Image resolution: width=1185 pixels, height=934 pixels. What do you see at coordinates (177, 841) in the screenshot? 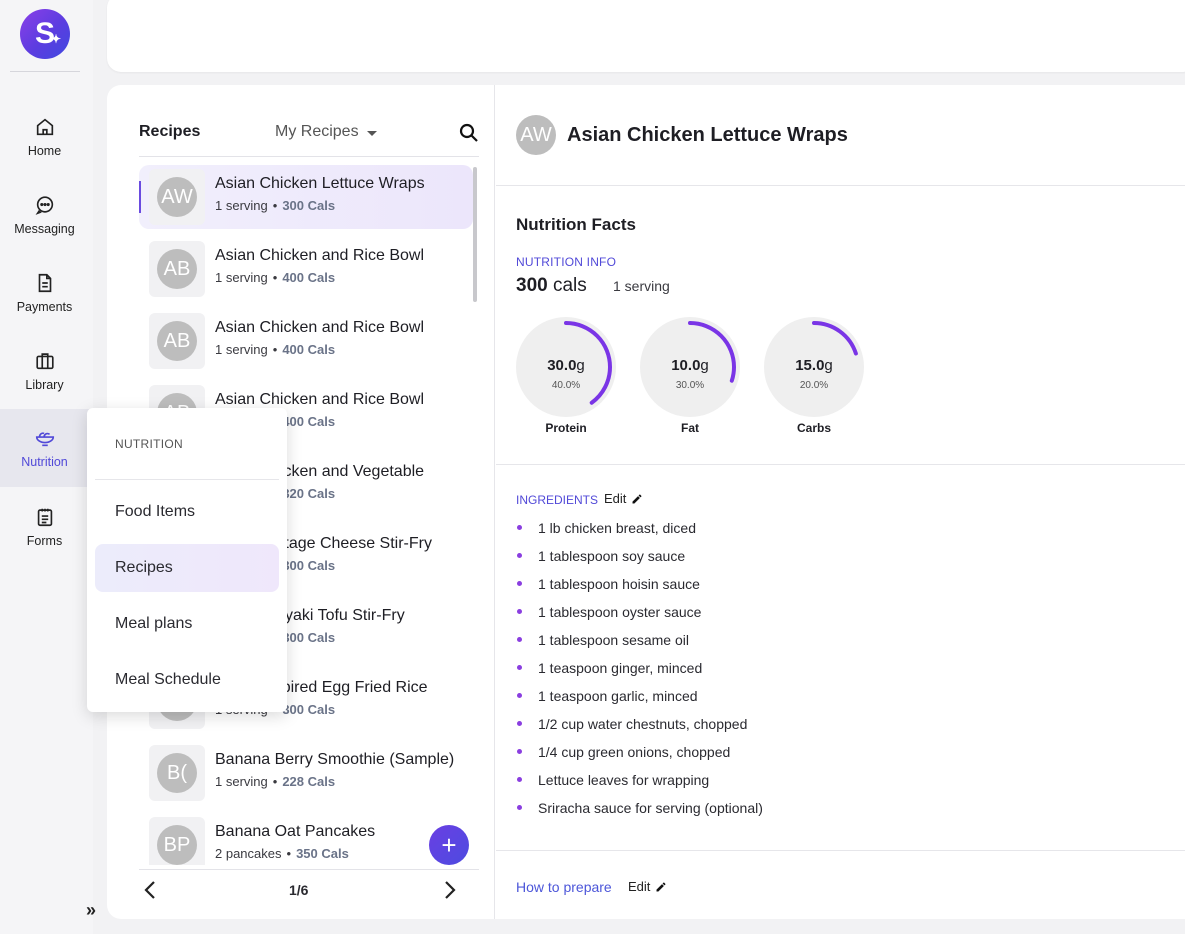
I see `recipe-thumb: BP` at bounding box center [177, 841].